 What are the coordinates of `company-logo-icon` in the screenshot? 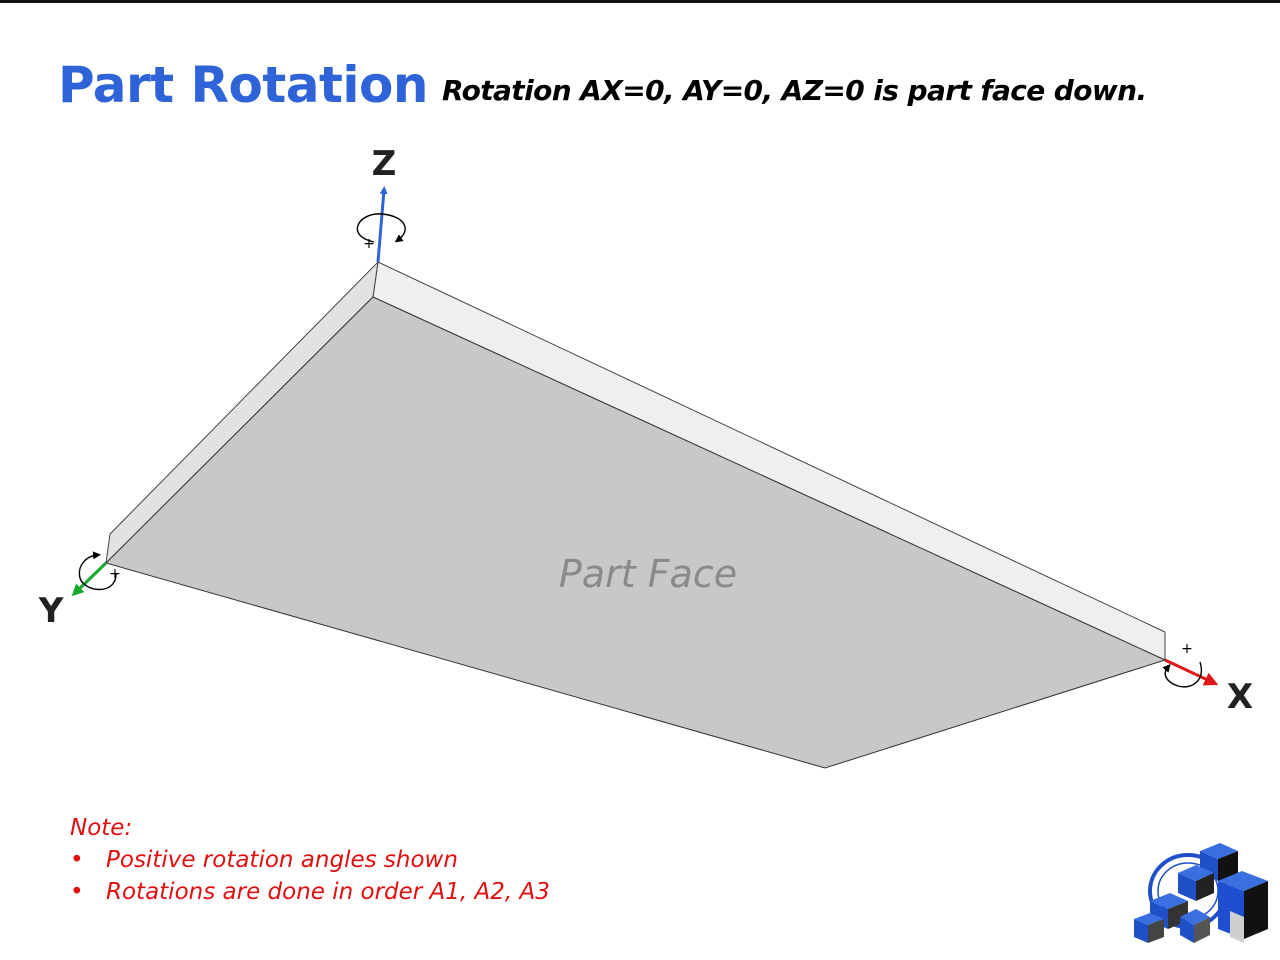 It's located at (1201, 893).